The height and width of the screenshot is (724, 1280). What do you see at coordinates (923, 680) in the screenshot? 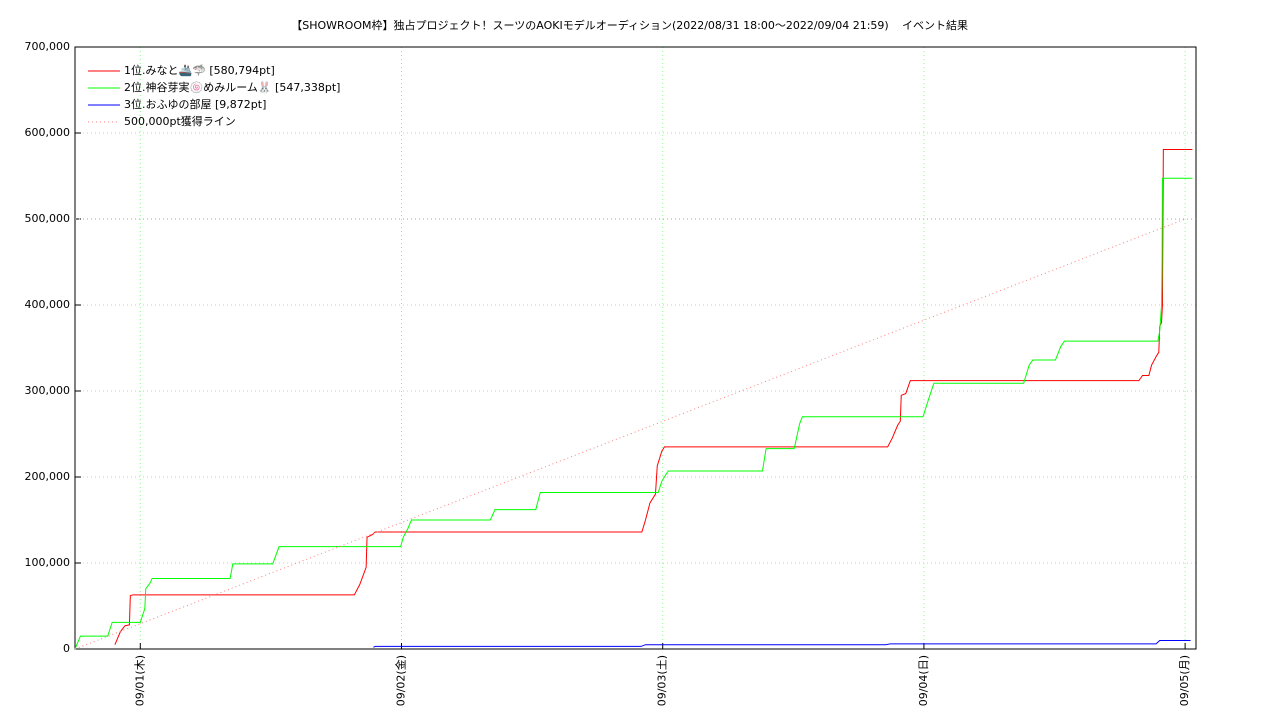
I see `x-tick-label: 09/04(日)` at bounding box center [923, 680].